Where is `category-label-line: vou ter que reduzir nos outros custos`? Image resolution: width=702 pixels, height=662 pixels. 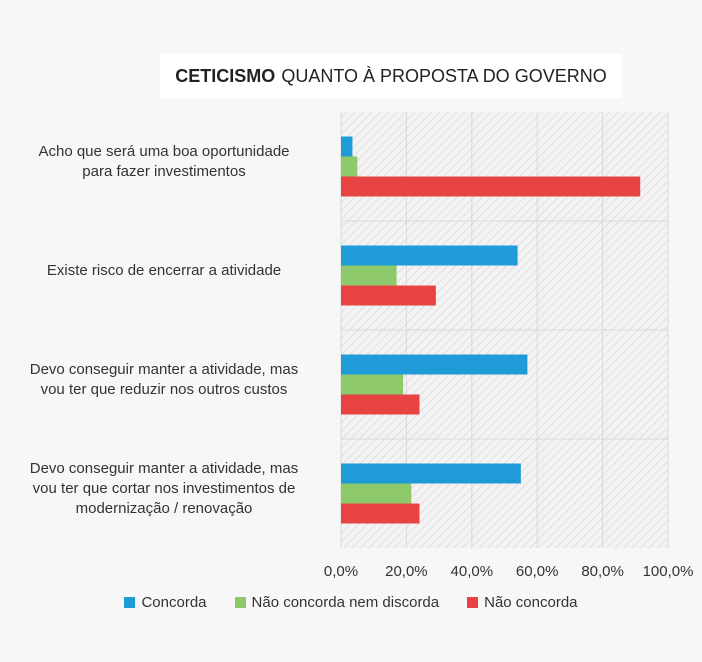 category-label-line: vou ter que reduzir nos outros custos is located at coordinates (164, 389).